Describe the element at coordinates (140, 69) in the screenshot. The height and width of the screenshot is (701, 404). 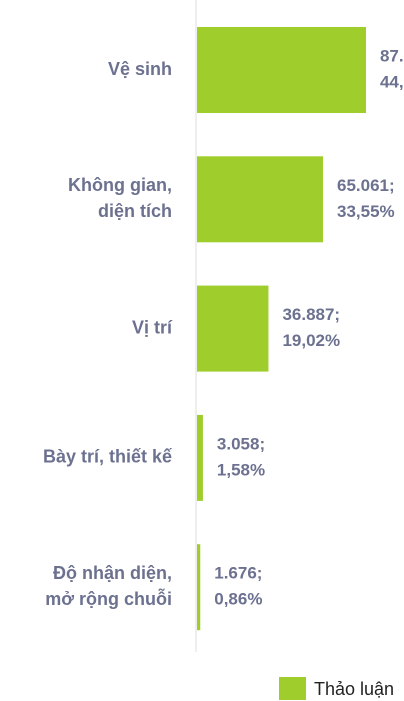
I see `category-label: Vệ sinh` at that location.